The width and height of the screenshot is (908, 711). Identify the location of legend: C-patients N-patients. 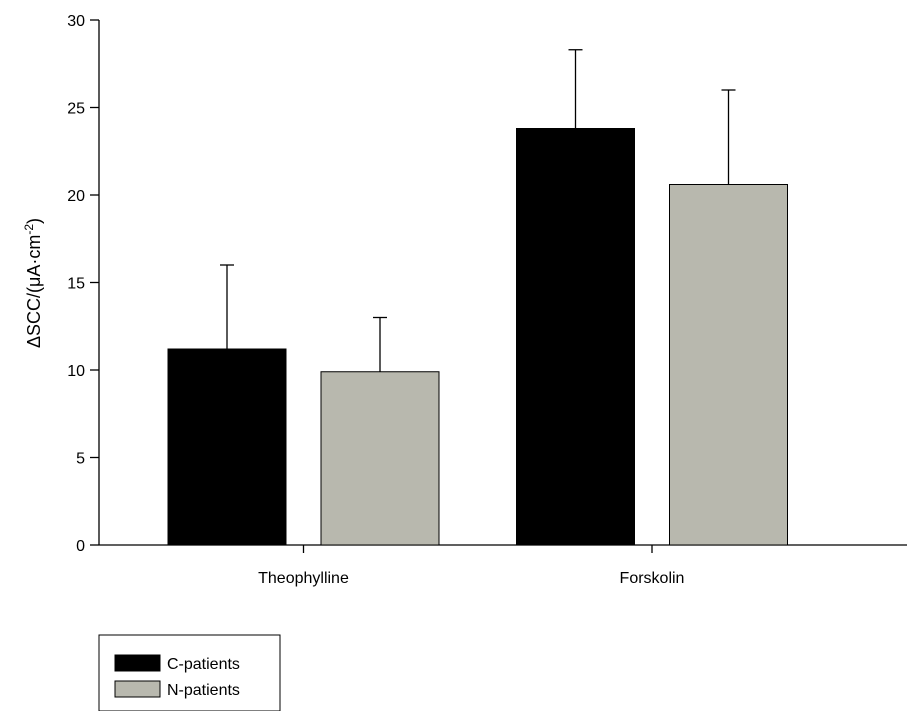
(189, 672).